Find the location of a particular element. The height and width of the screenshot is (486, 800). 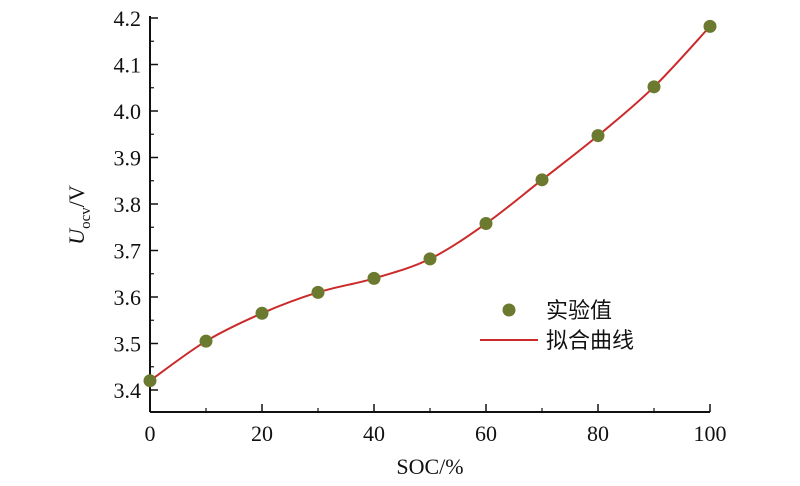

y-tick-label: 3.4 is located at coordinates (128, 390).